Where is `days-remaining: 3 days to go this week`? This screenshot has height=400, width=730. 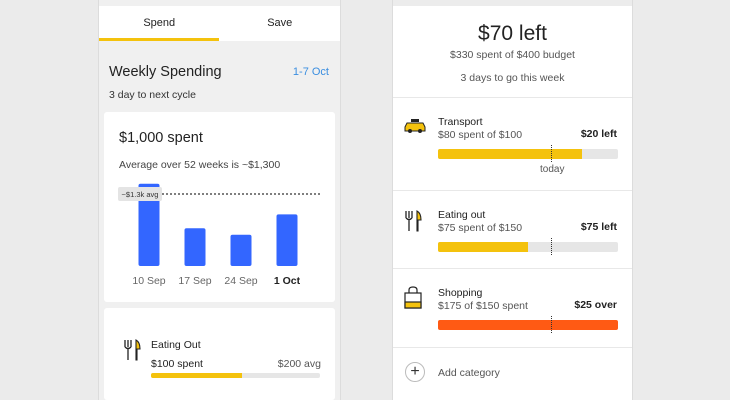 days-remaining: 3 days to go this week is located at coordinates (512, 78).